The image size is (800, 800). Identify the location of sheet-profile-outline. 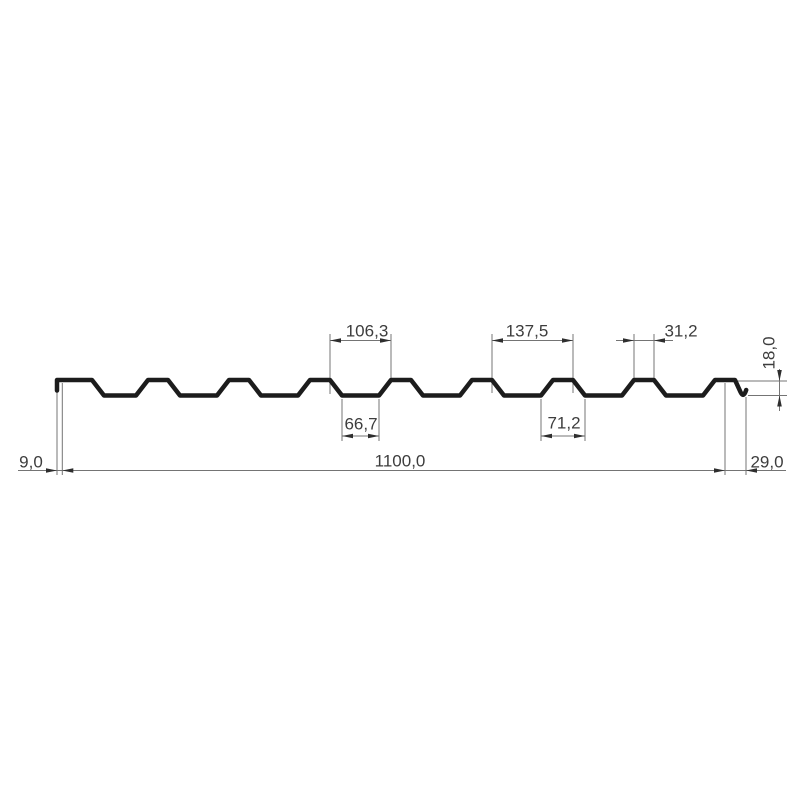
(401, 387).